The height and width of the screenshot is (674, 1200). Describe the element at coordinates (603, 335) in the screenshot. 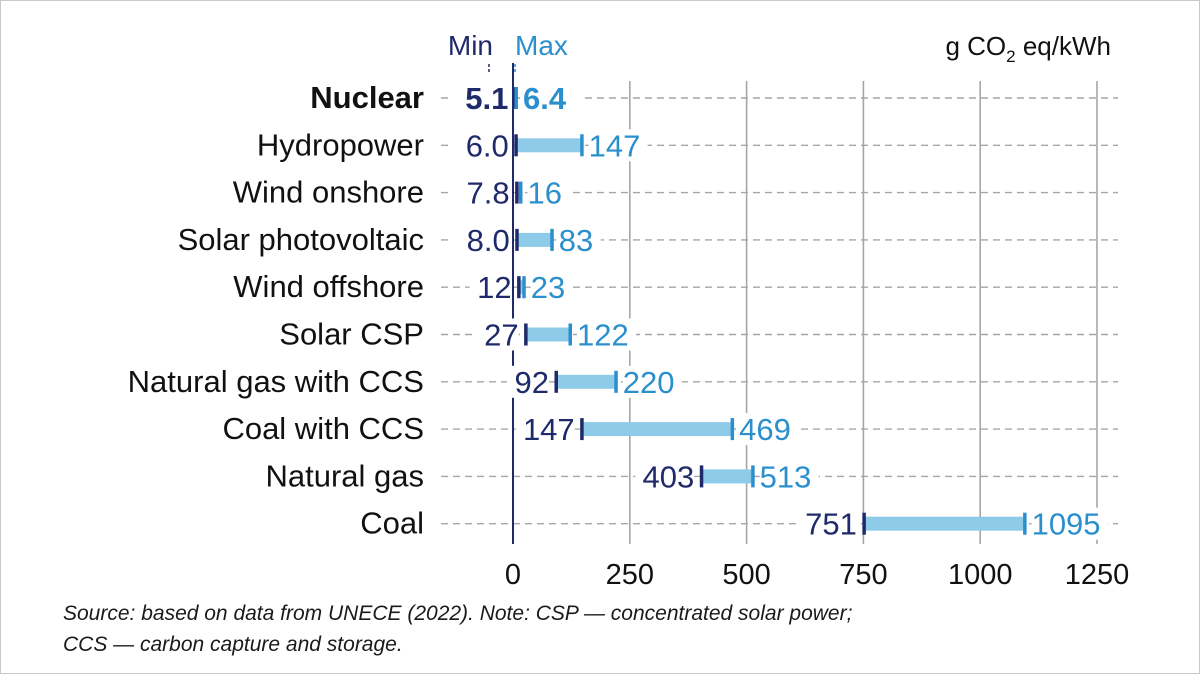

I see `max-value-label: 122` at that location.